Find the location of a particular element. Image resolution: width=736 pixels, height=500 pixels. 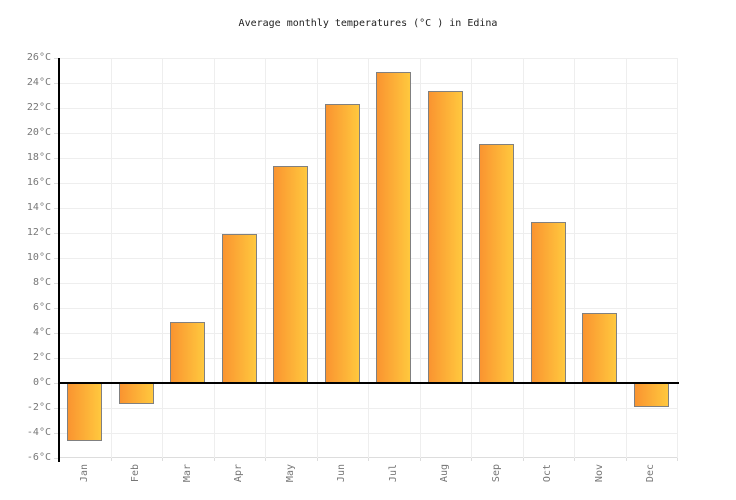

y-axis-tick-label: 26°C is located at coordinates (38, 57).